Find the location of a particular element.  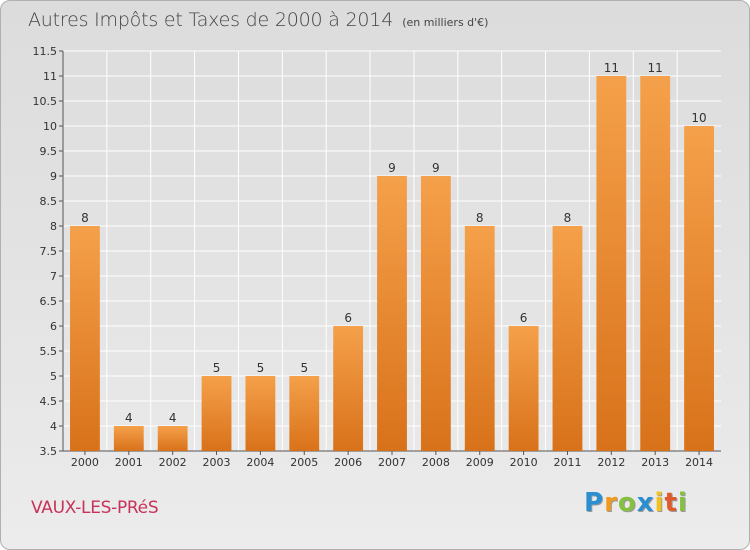

x-tick-label: 2005 is located at coordinates (304, 462).